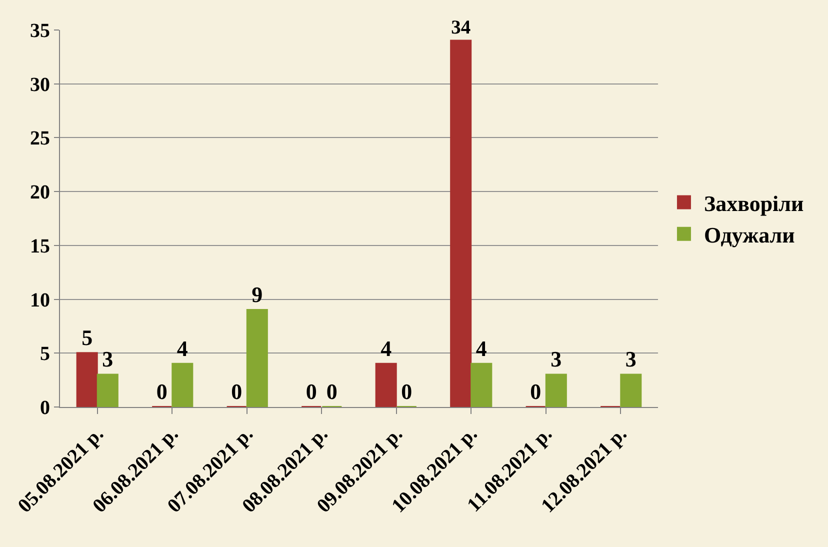 This screenshot has height=547, width=828. What do you see at coordinates (40, 300) in the screenshot?
I see `y-tick-label: 10` at bounding box center [40, 300].